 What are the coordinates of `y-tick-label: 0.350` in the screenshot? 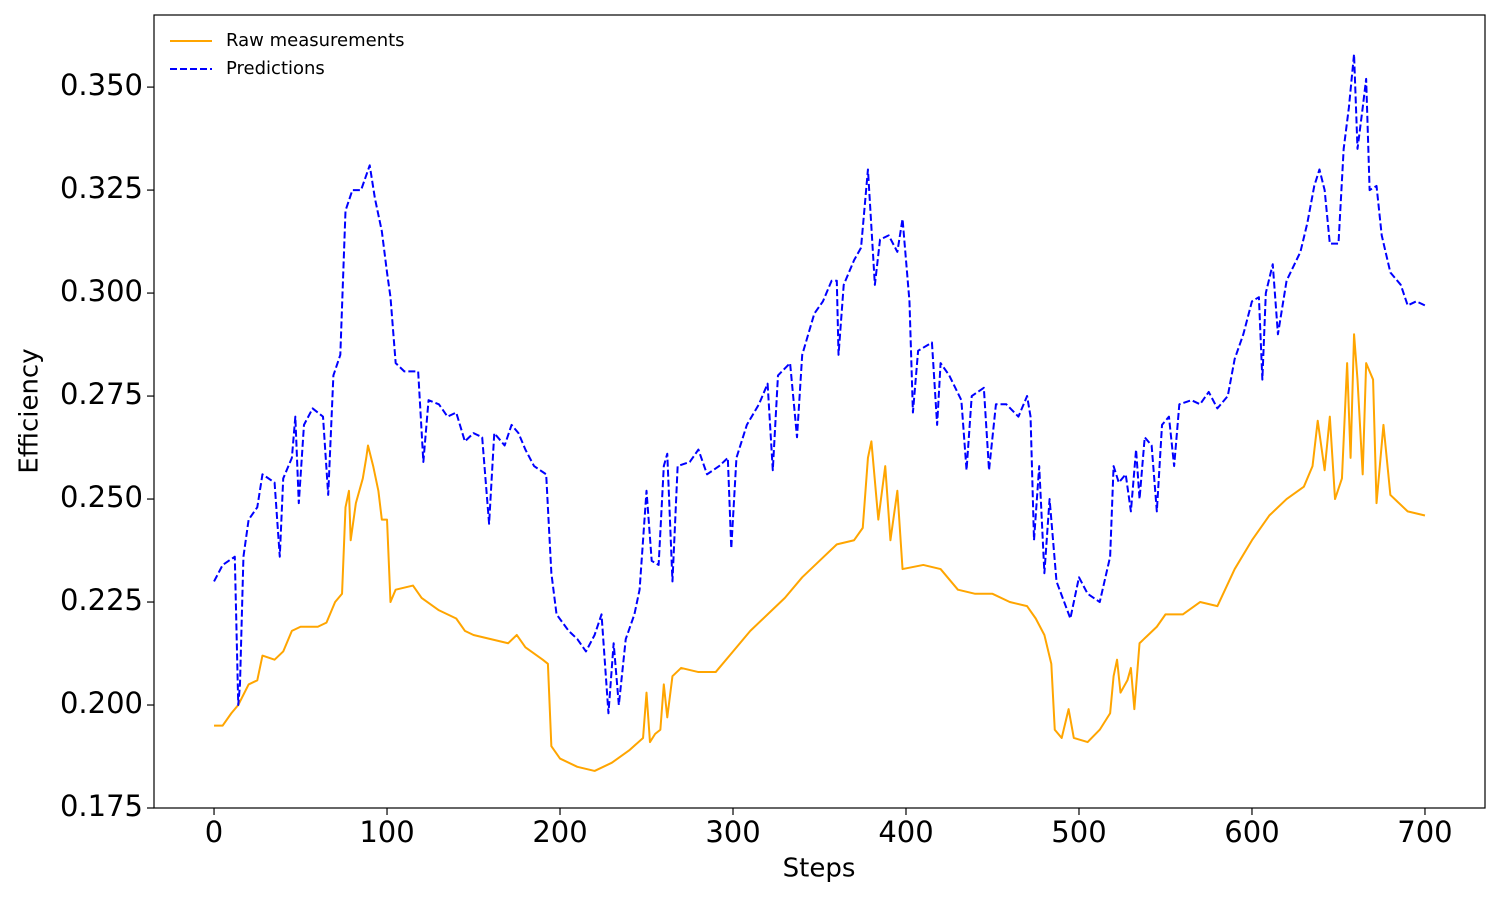 It's located at (101, 85).